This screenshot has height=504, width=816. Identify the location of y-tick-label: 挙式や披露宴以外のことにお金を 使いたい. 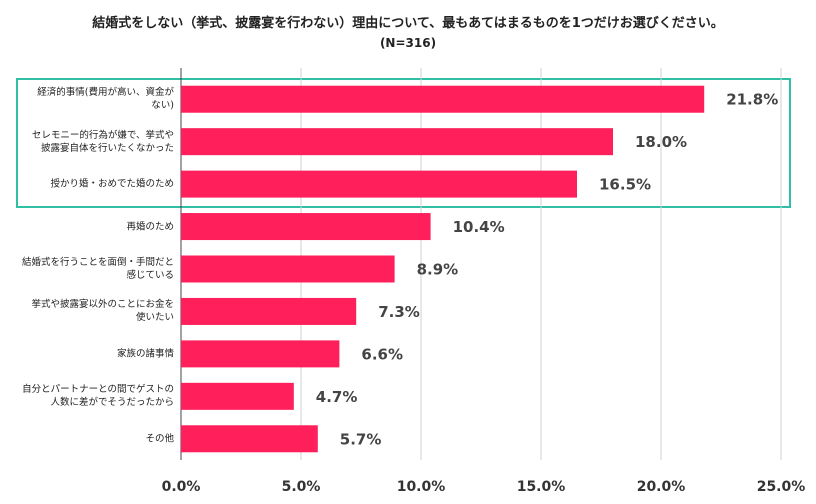
(102, 311).